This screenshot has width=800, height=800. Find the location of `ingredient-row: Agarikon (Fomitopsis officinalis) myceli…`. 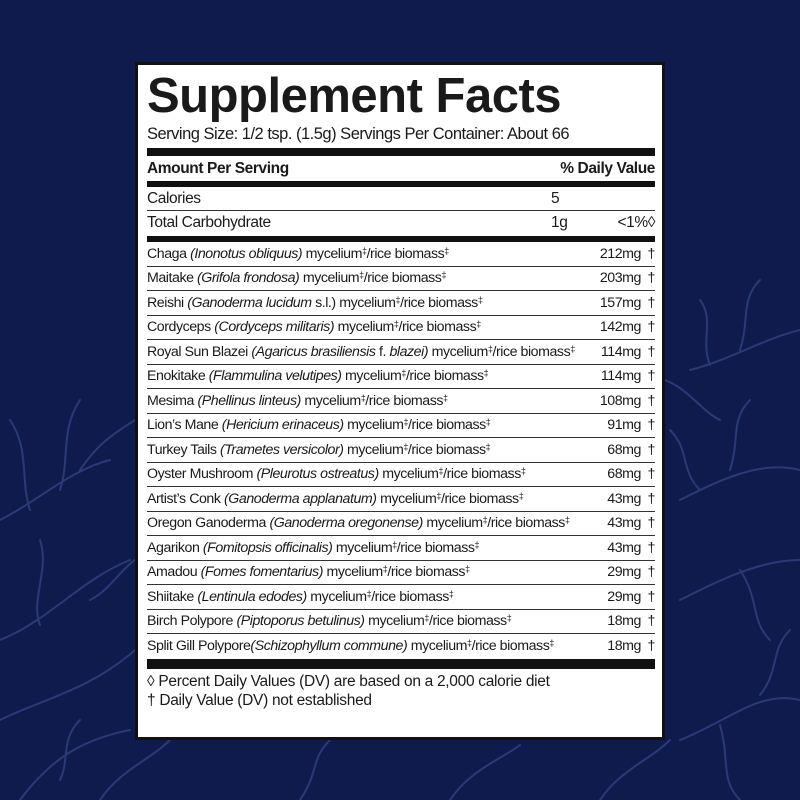

ingredient-row: Agarikon (Fomitopsis officinalis) myceli… is located at coordinates (401, 548).